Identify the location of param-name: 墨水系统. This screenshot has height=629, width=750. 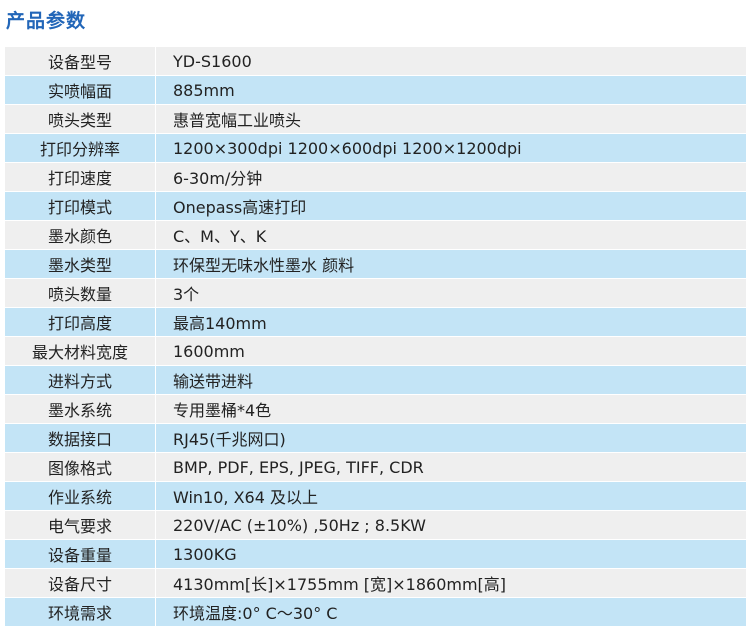
(80, 409).